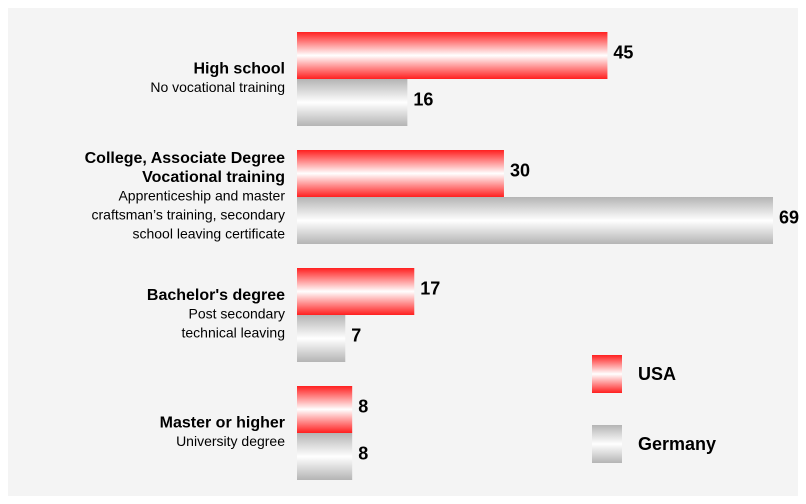  I want to click on legend-label: USA, so click(657, 374).